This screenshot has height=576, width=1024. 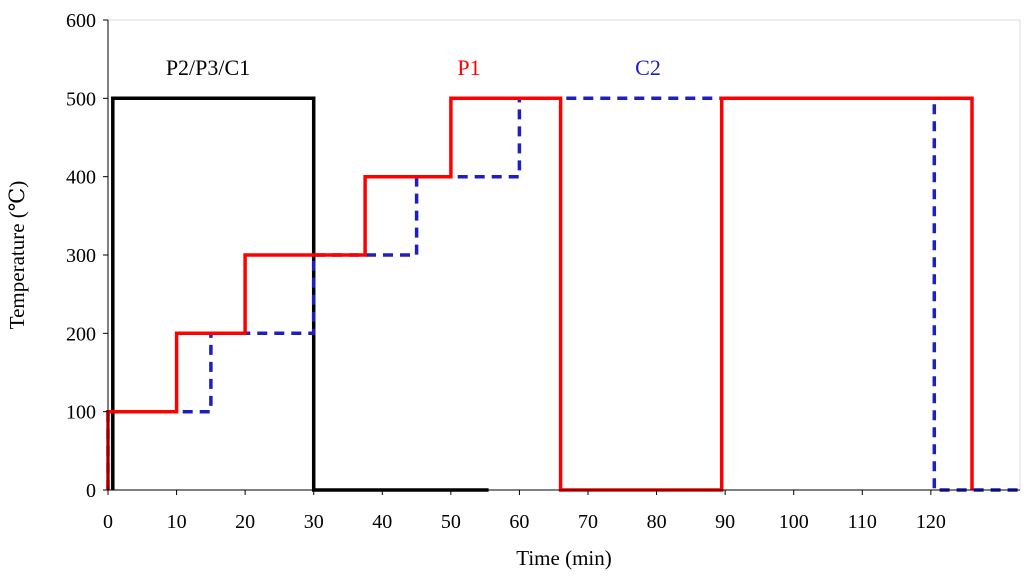 I want to click on y-tick-label: 100, so click(x=81, y=413).